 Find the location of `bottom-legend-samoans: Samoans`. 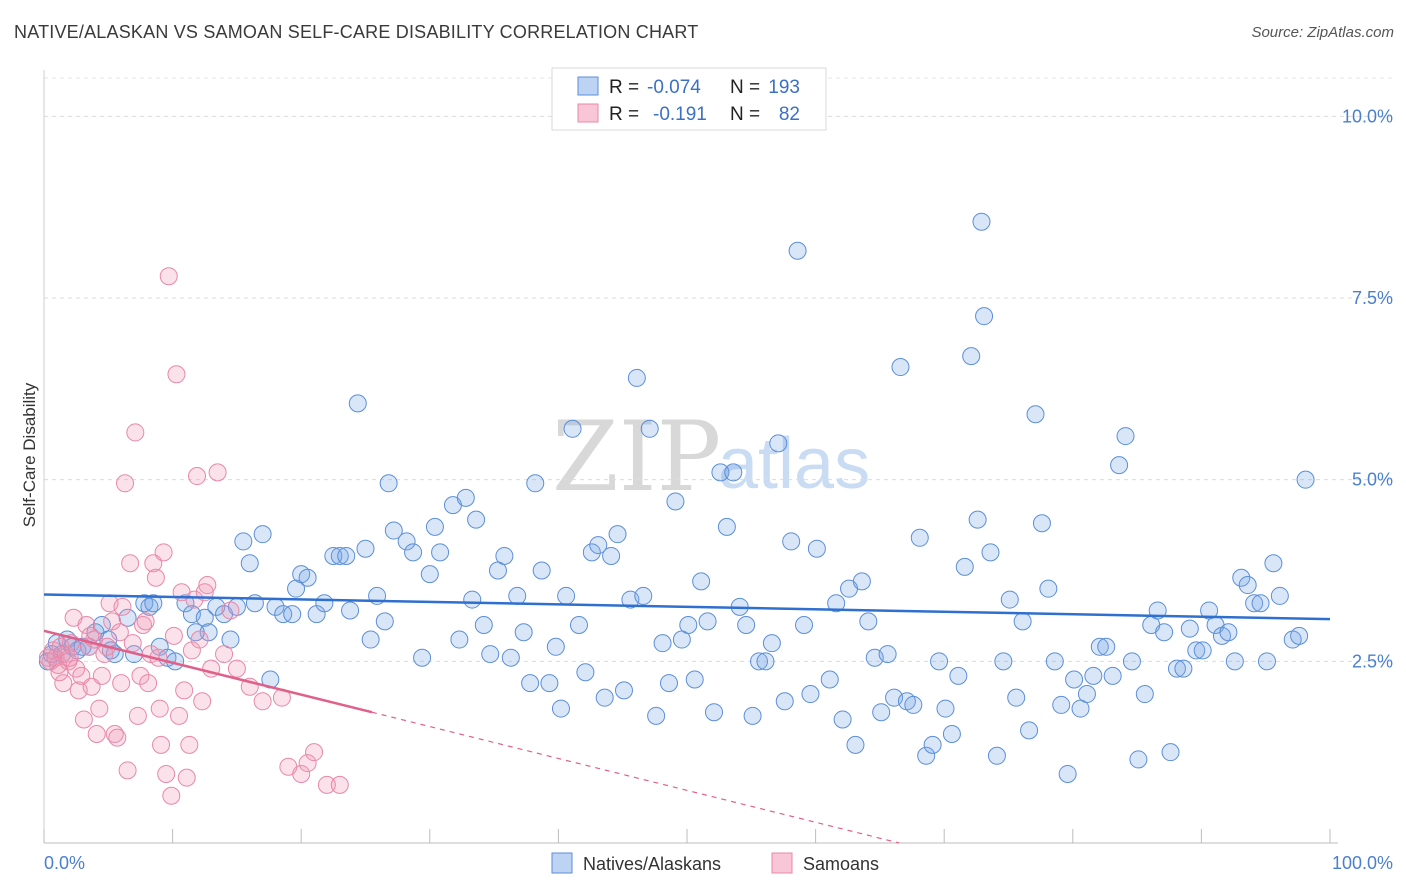

bottom-legend-samoans: Samoans is located at coordinates (841, 864).